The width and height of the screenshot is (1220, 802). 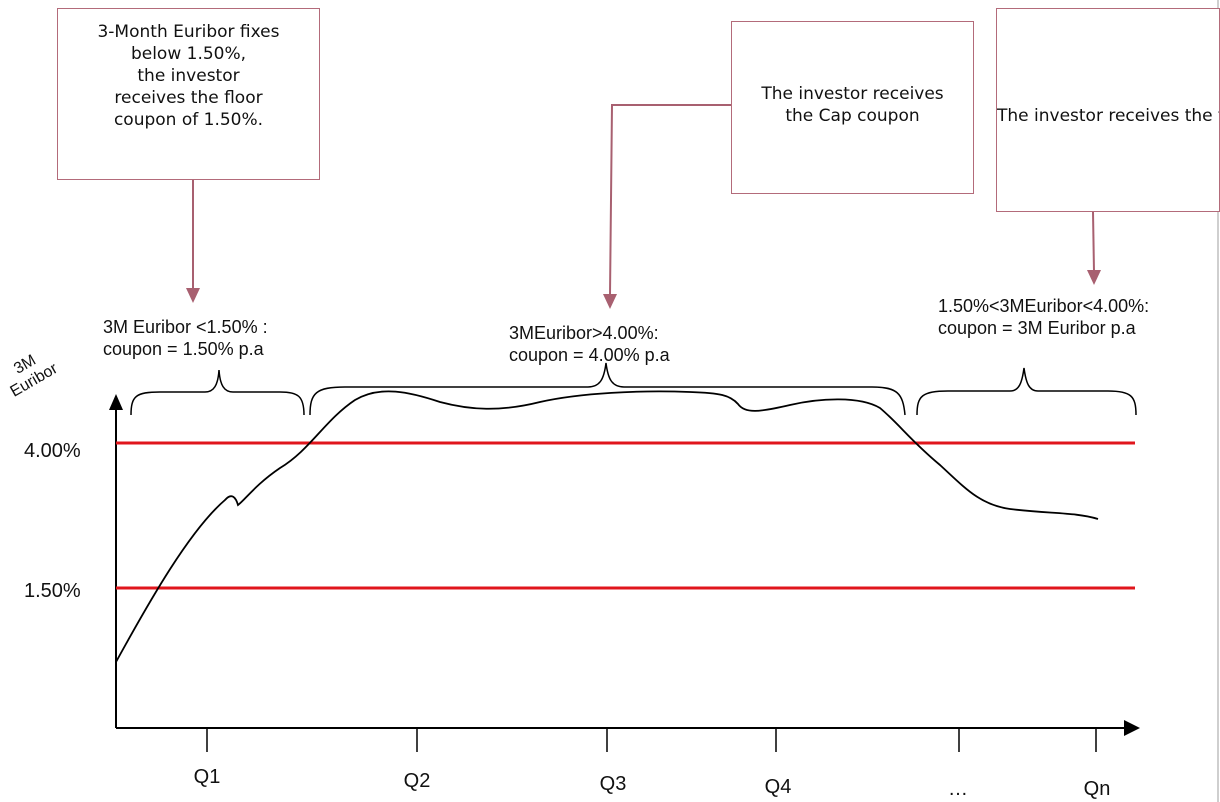 What do you see at coordinates (852, 107) in the screenshot?
I see `cap-callout-box: The investor receives the Cap coupon` at bounding box center [852, 107].